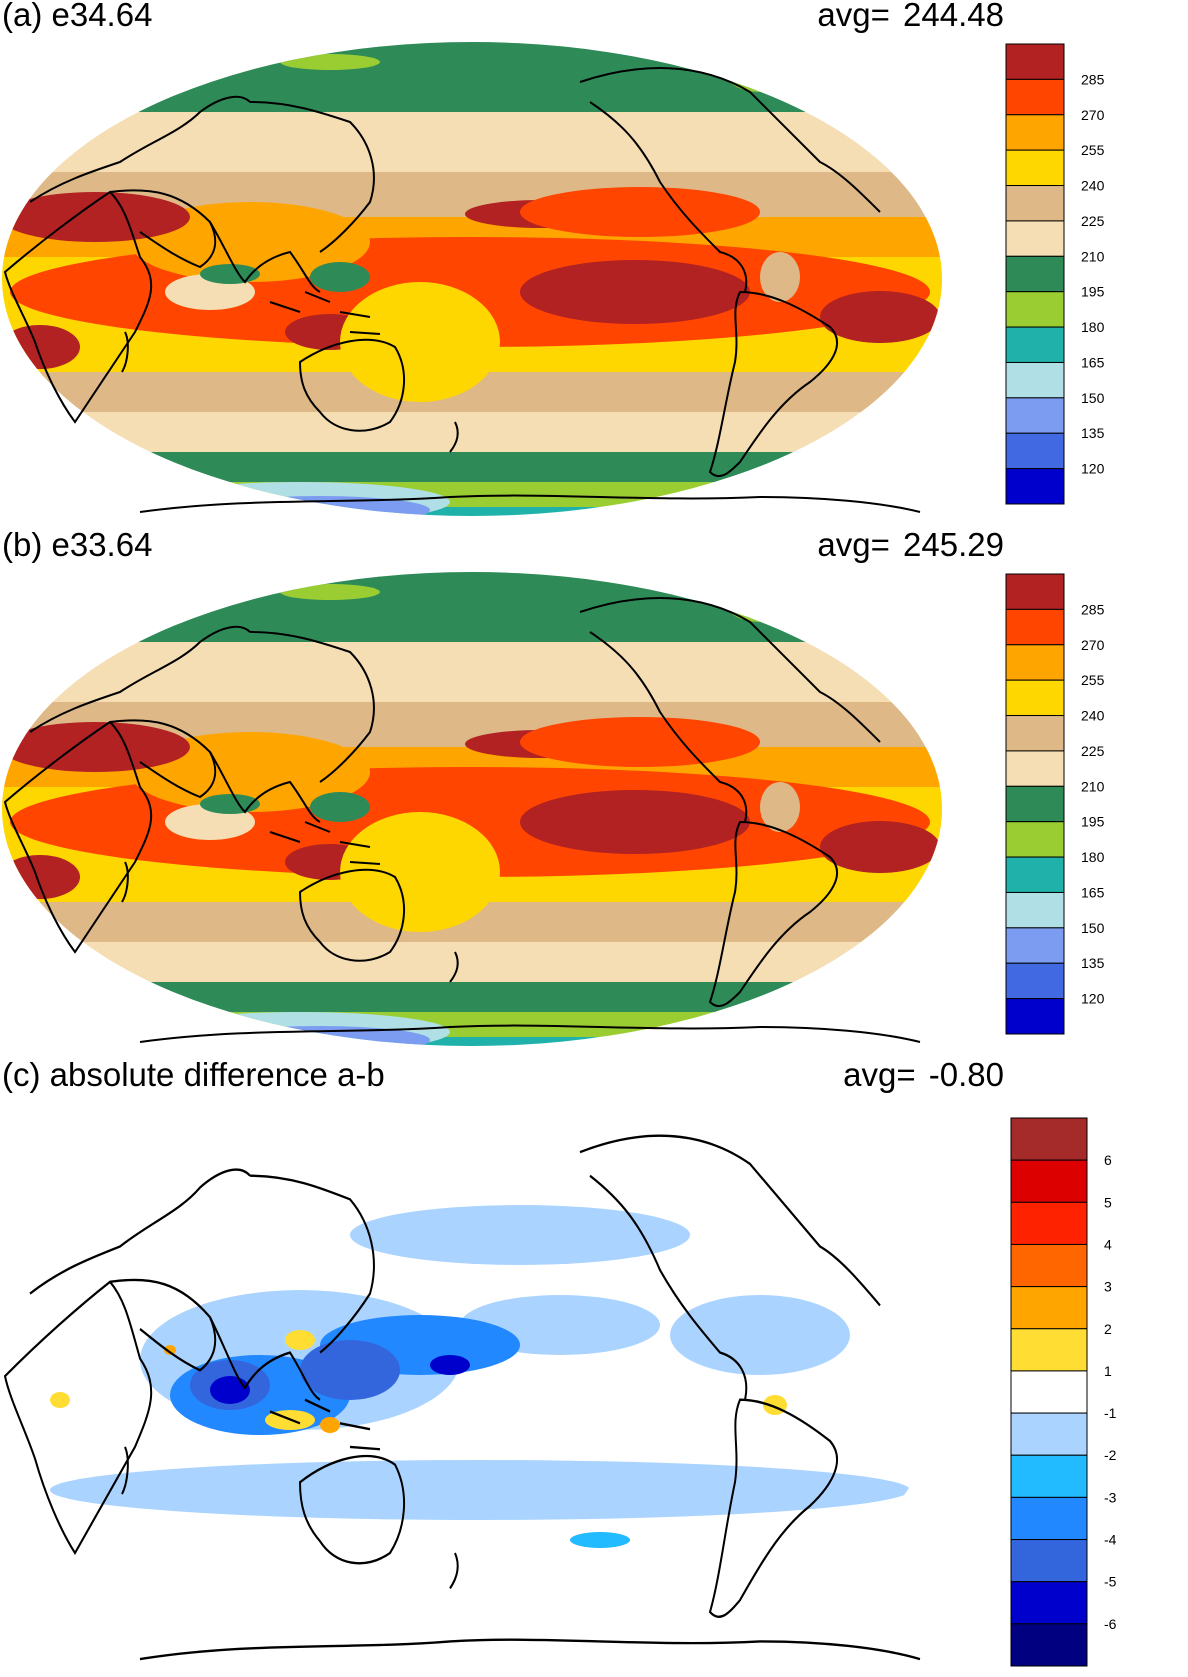 The image size is (1188, 1677). What do you see at coordinates (1093, 150) in the screenshot?
I see `colorbar-tick-label: 255` at bounding box center [1093, 150].